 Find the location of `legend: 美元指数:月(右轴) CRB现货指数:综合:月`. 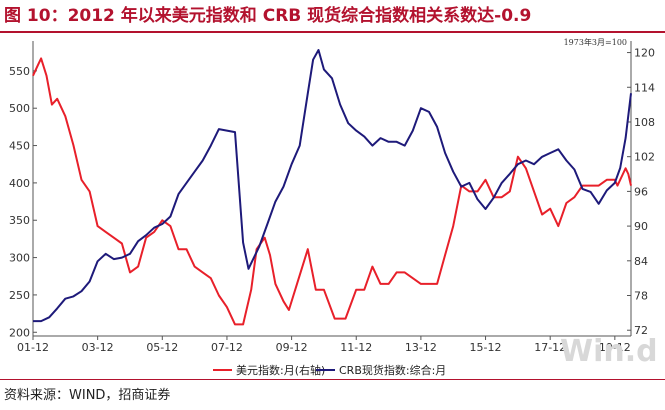

legend: 美元指数:月(右轴) CRB现货指数:综合:月 is located at coordinates (329, 370).